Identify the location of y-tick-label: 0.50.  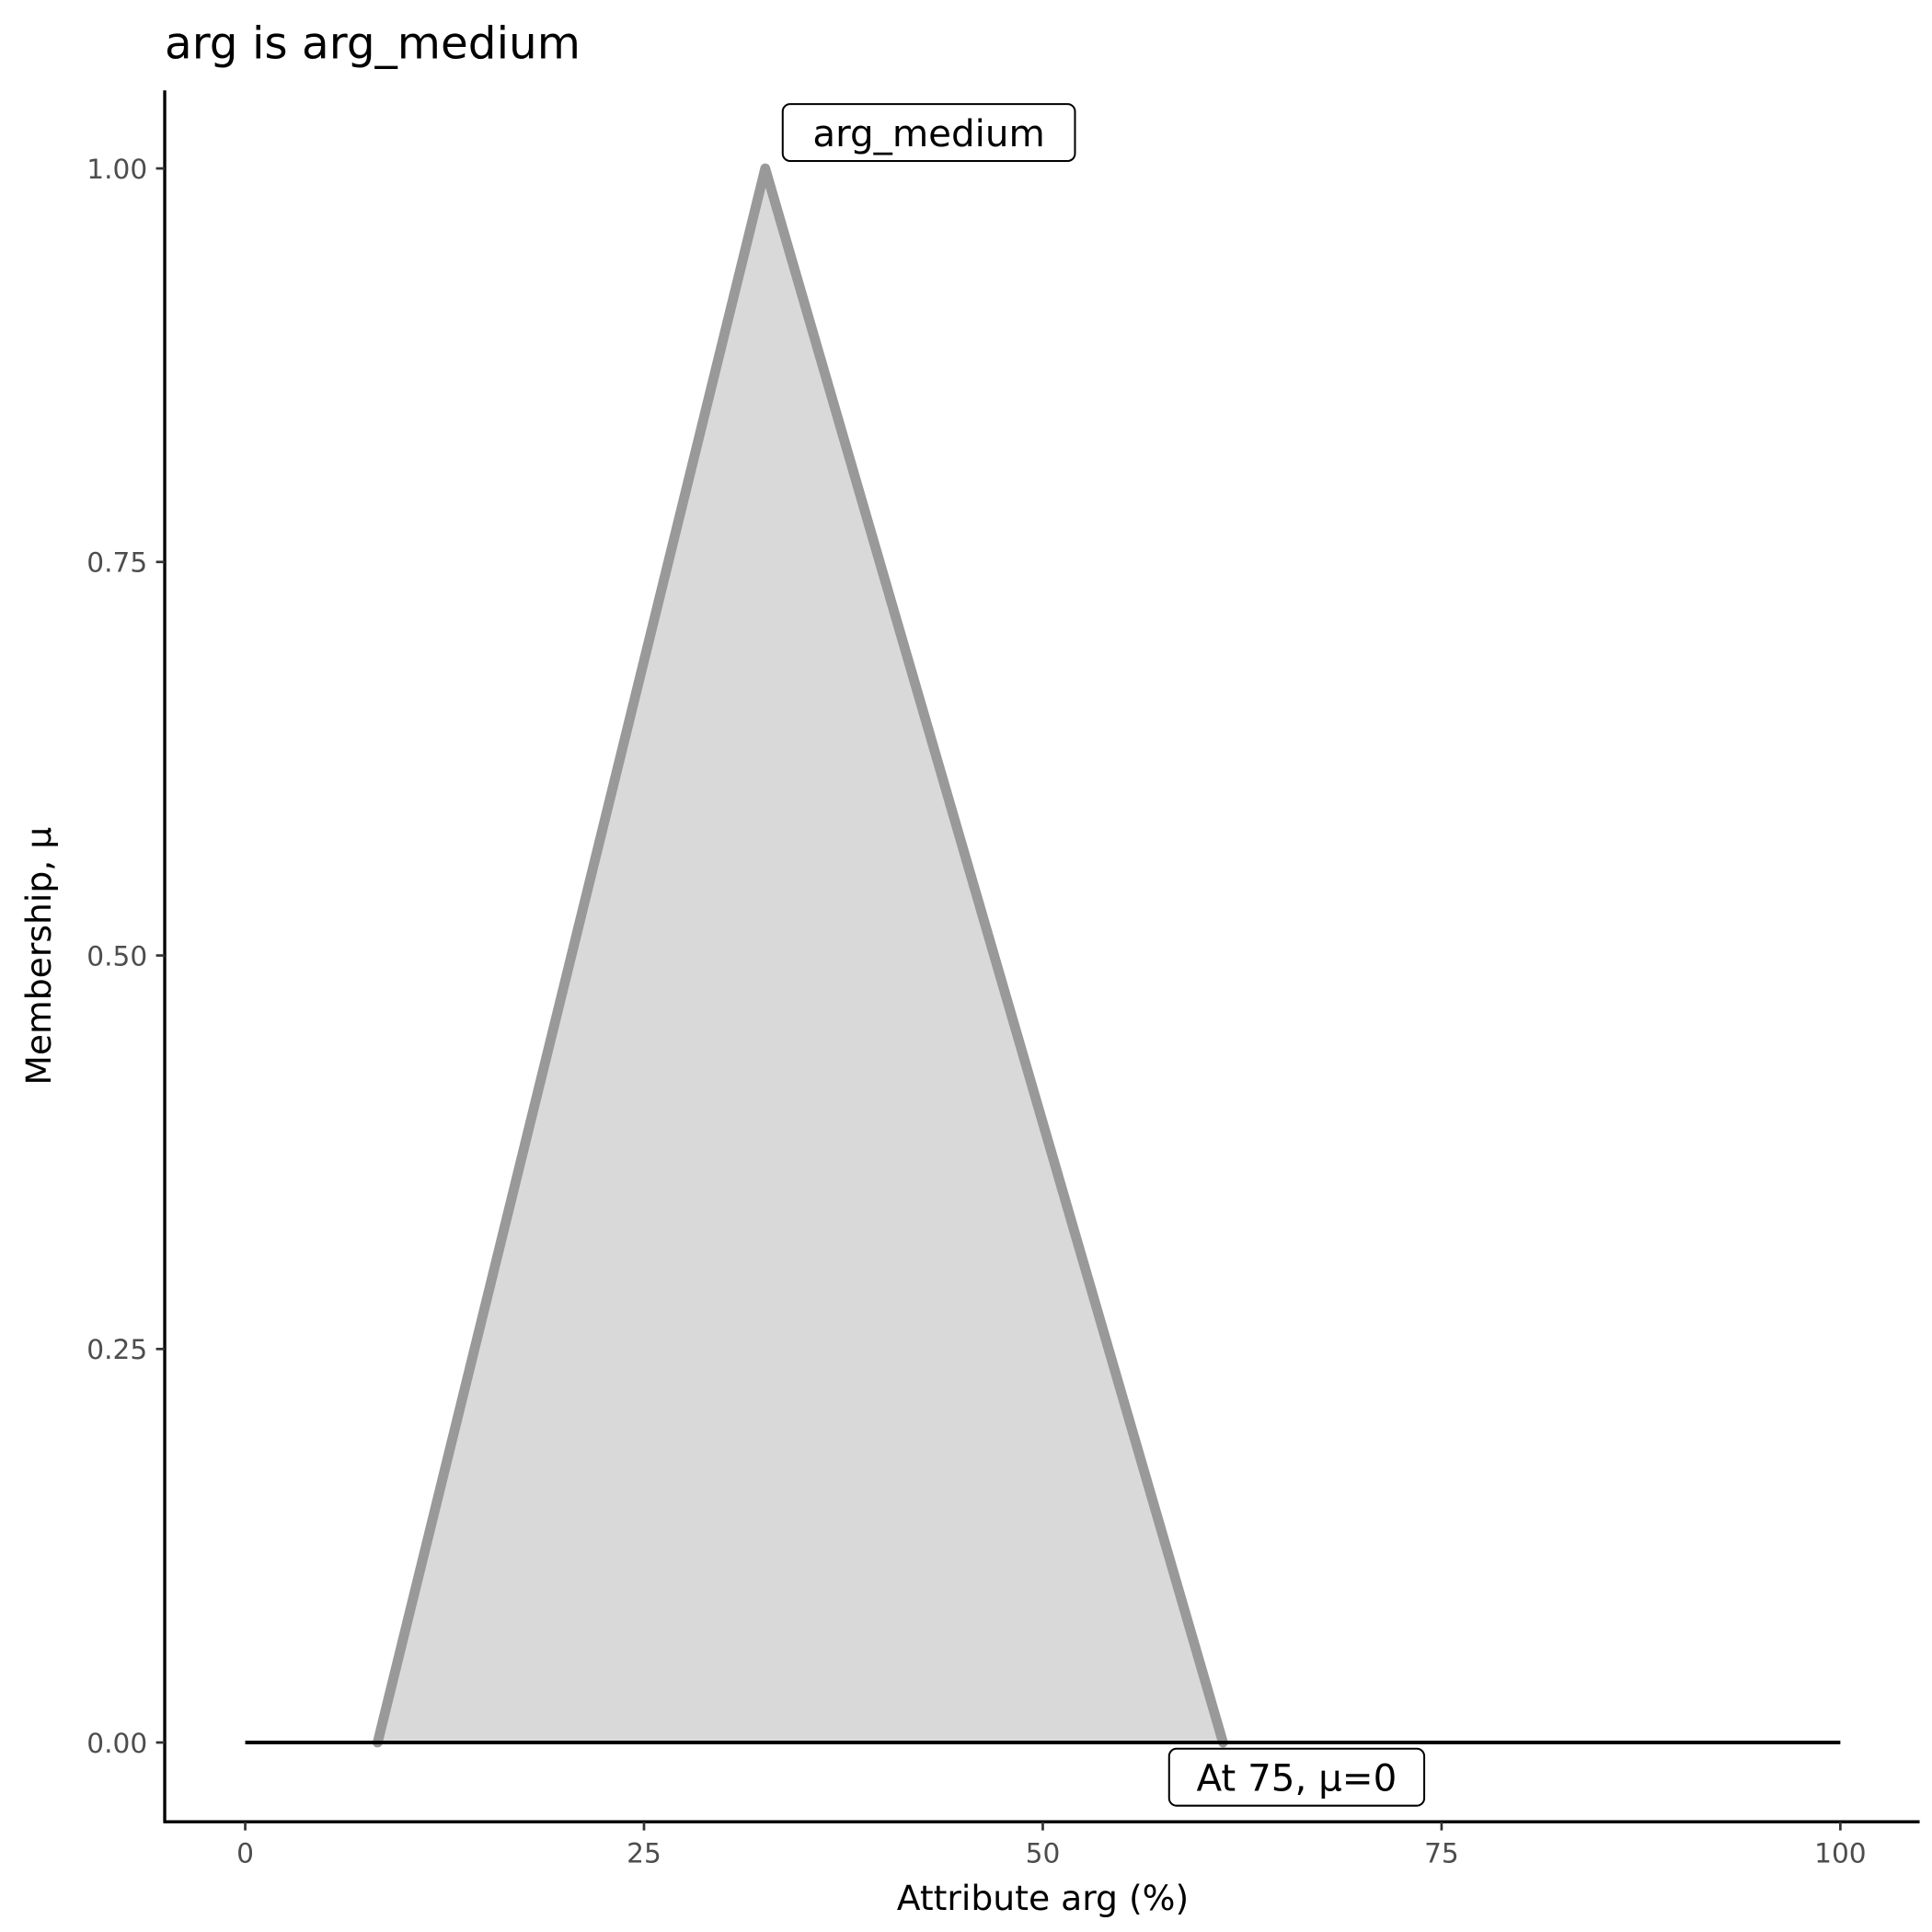
(116, 956).